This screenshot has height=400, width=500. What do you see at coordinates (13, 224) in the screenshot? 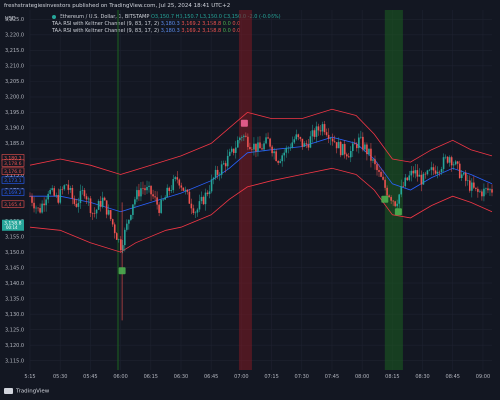
I see `current-price-label: 3,158.8` at bounding box center [13, 224].